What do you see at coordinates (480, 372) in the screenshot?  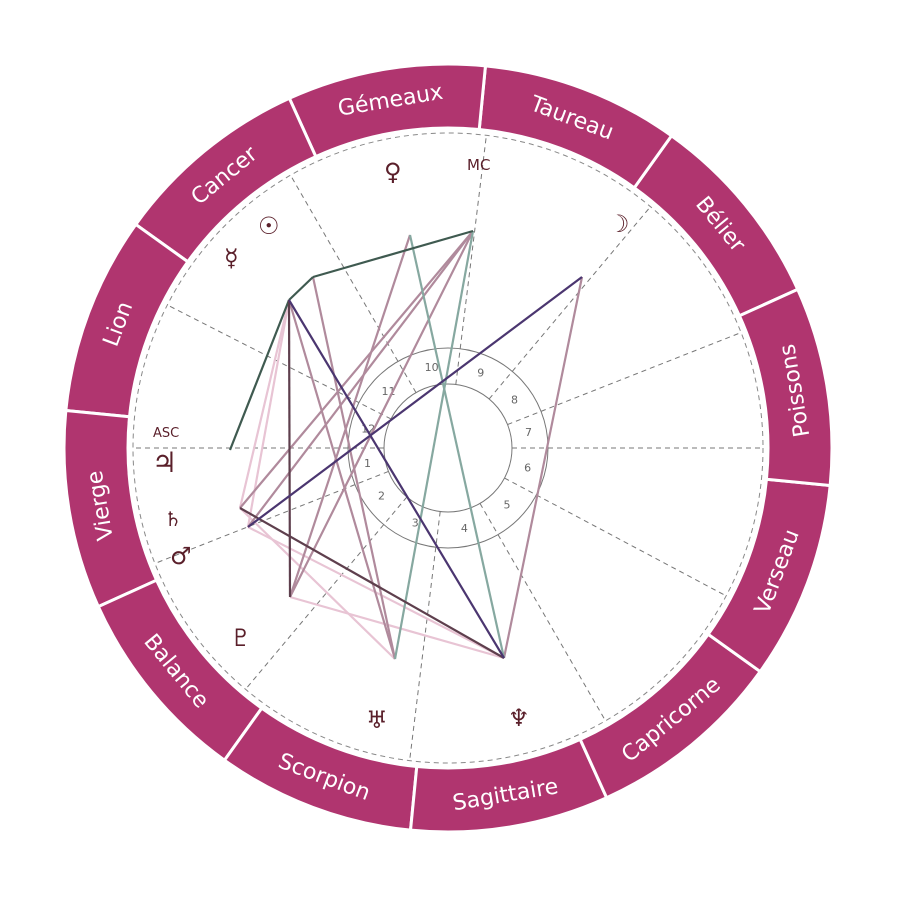 I see `house-number: 9` at bounding box center [480, 372].